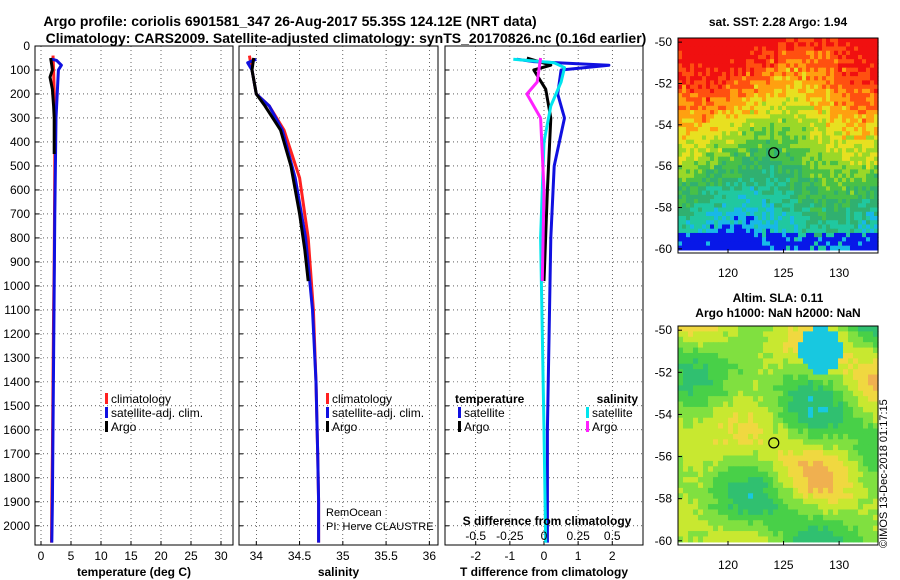 The width and height of the screenshot is (900, 580). Describe the element at coordinates (539, 300) in the screenshot. I see `series-line-s-satellite` at that location.